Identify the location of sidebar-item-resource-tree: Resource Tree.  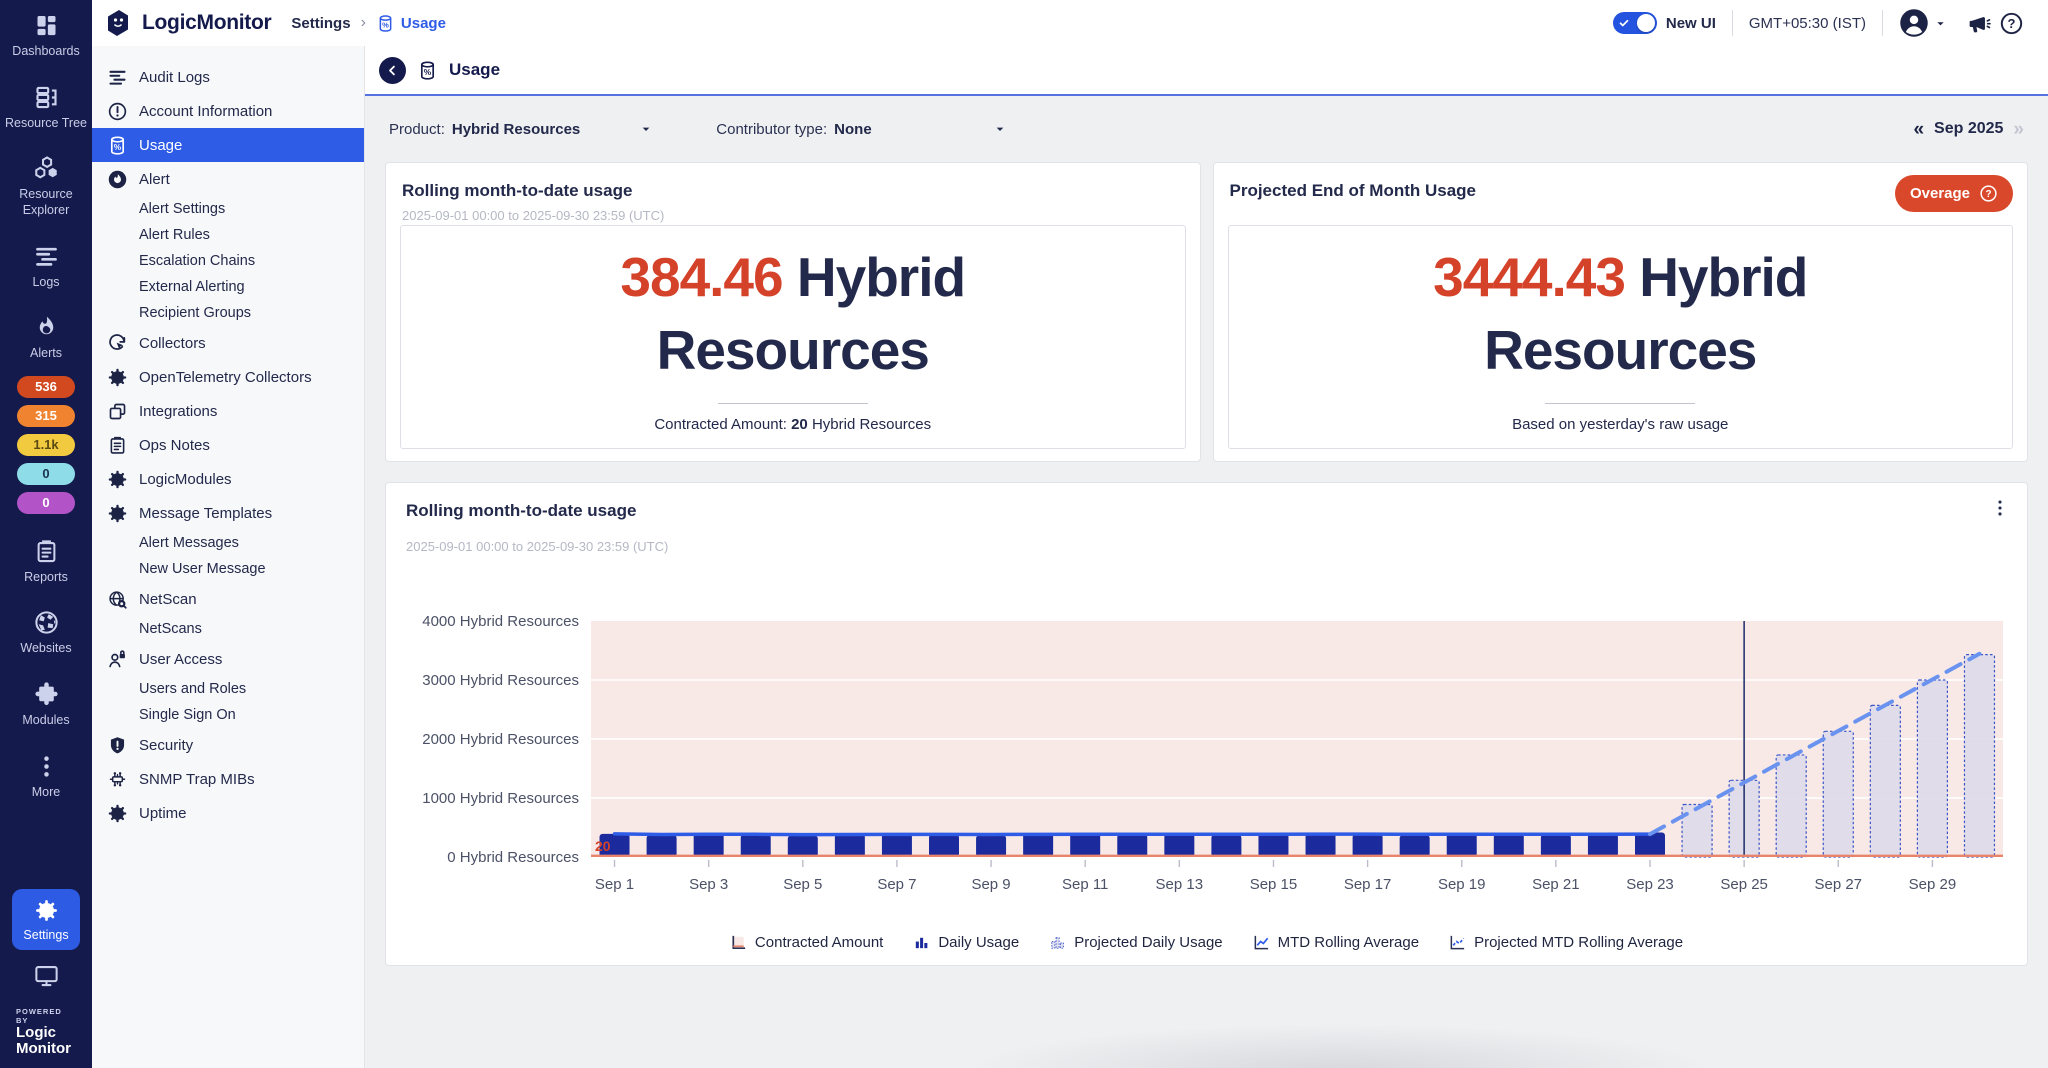
(46, 108).